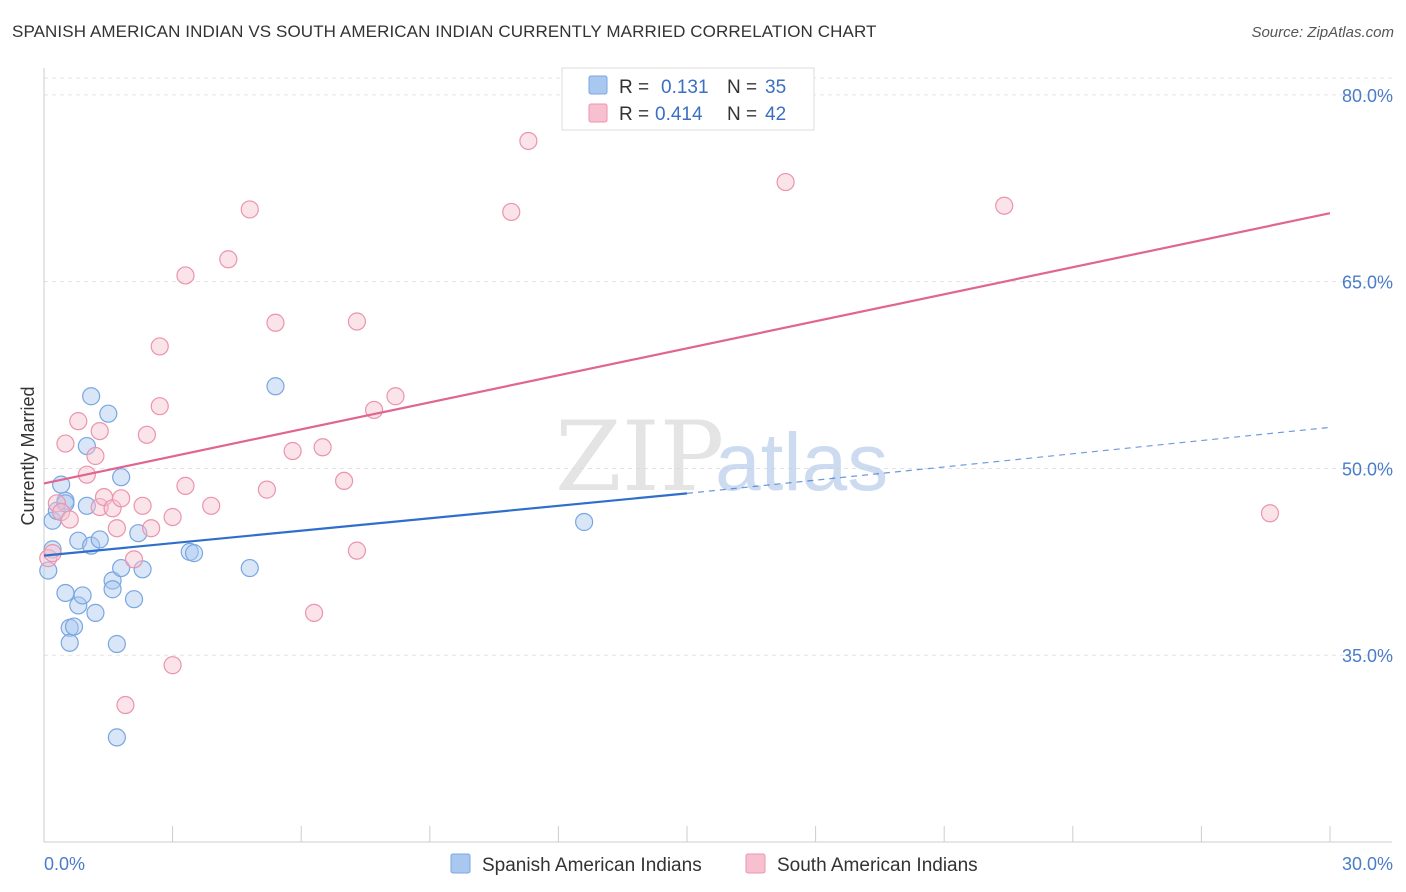  Describe the element at coordinates (28, 455) in the screenshot. I see `y-axis-label: Currently Married` at that location.